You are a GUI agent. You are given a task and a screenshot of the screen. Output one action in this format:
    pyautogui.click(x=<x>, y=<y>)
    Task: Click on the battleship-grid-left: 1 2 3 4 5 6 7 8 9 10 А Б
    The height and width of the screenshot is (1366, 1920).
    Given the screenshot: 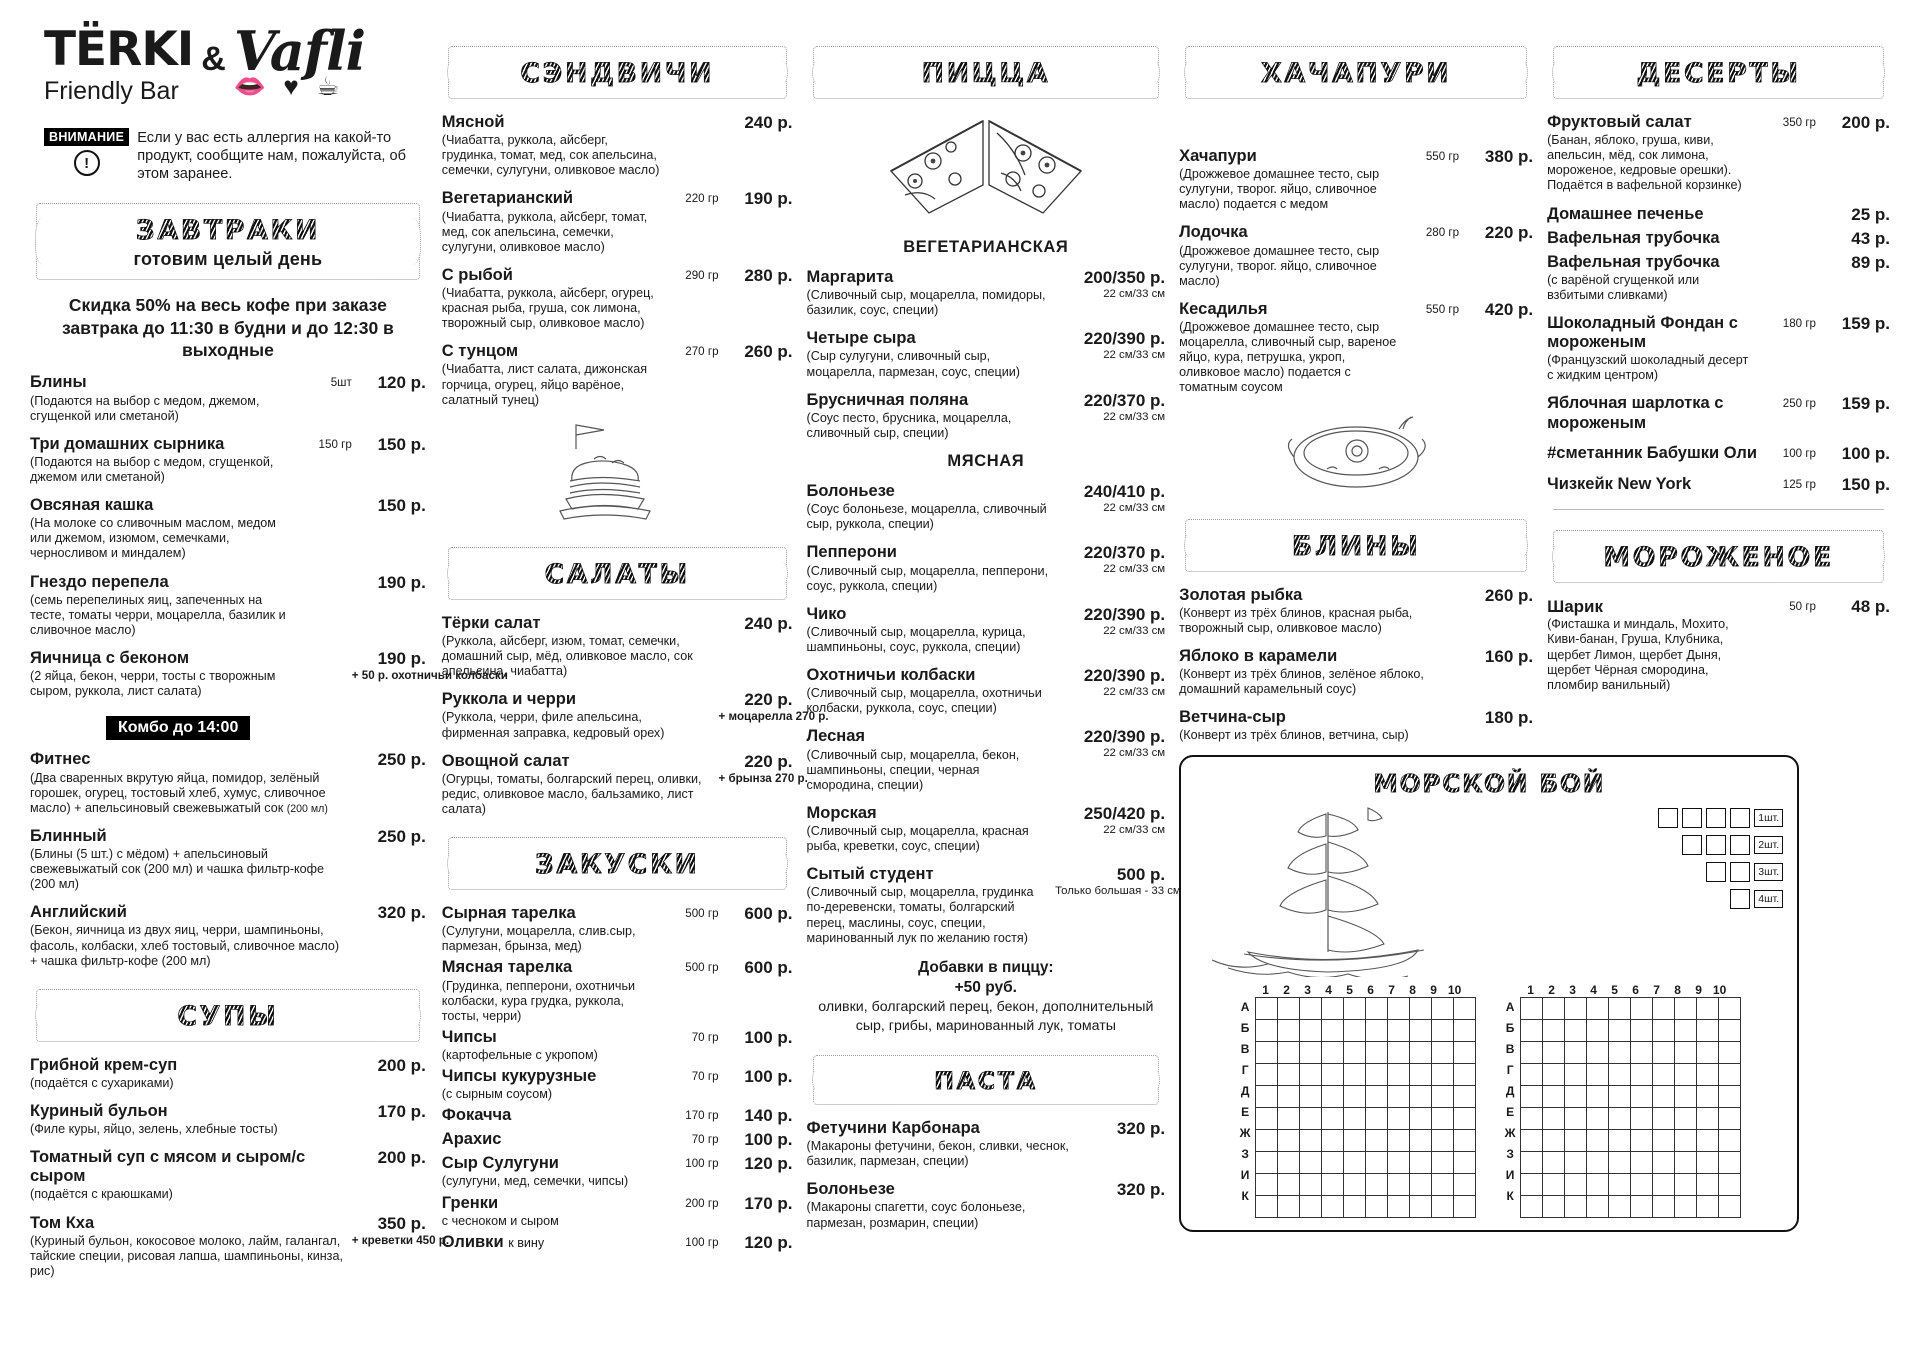 What is the action you would take?
    pyautogui.click(x=1357, y=1100)
    